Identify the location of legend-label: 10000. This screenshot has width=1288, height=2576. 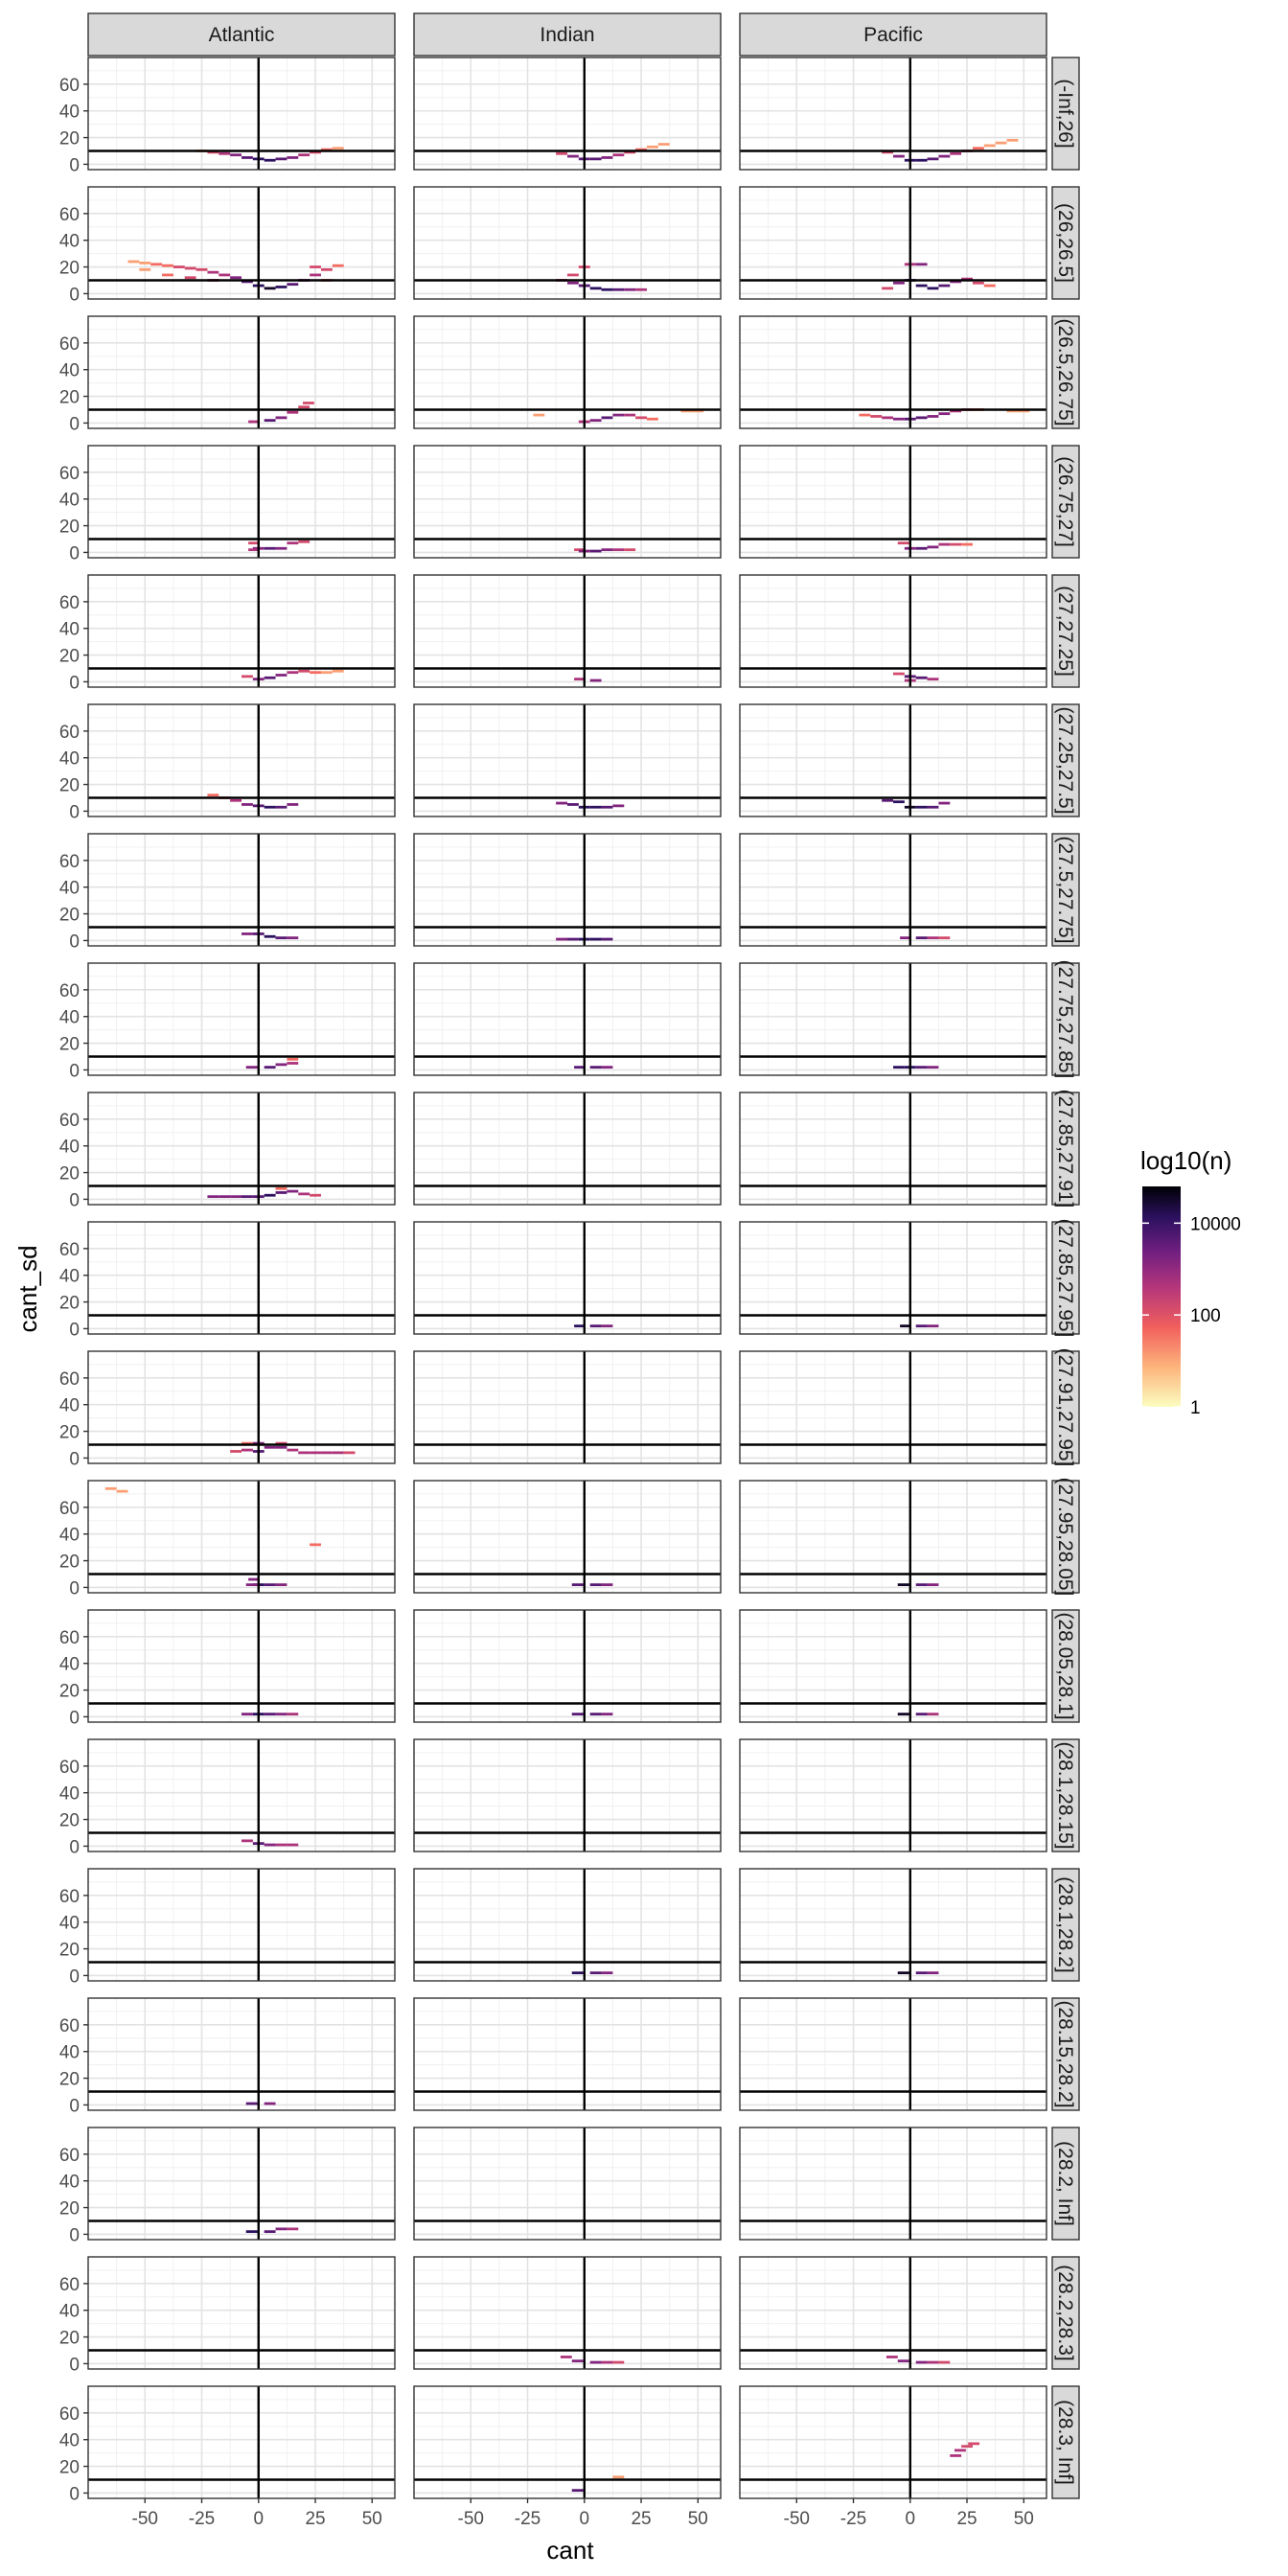
(1215, 1224).